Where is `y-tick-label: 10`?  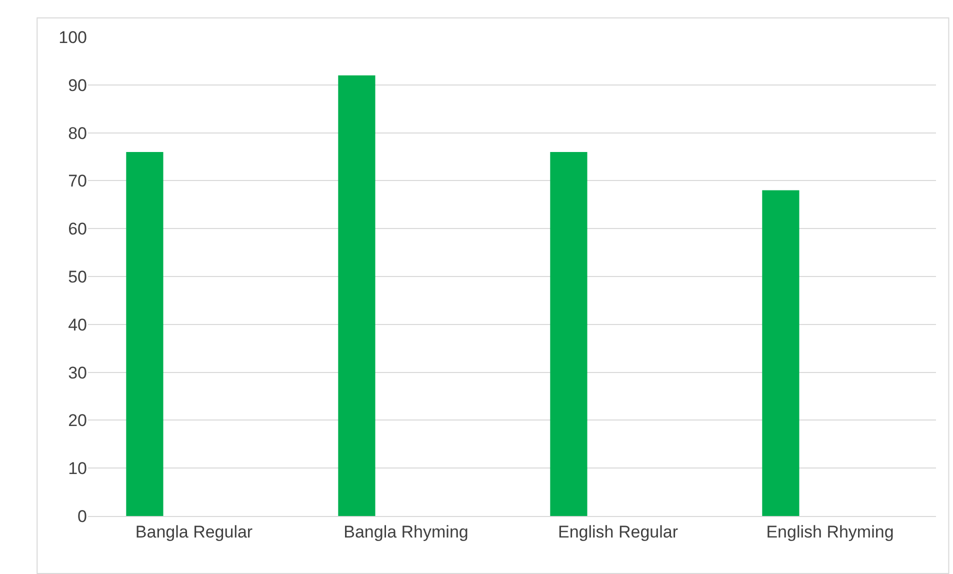 y-tick-label: 10 is located at coordinates (77, 468).